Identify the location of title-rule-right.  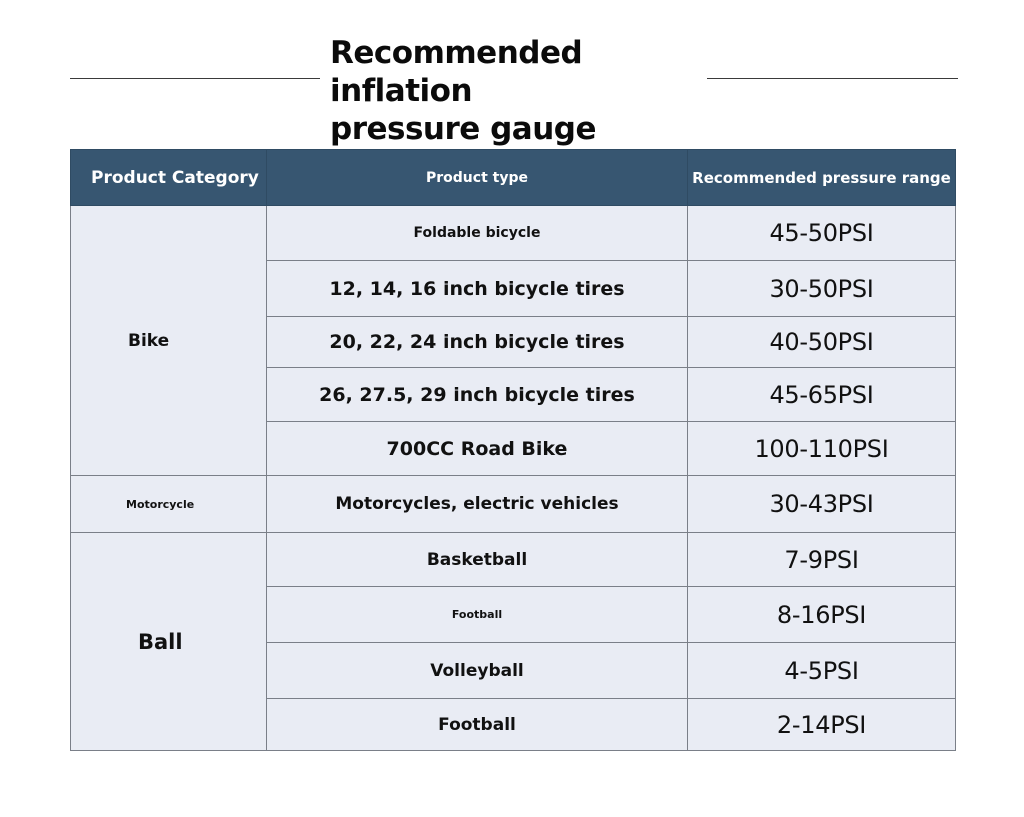
(832, 78).